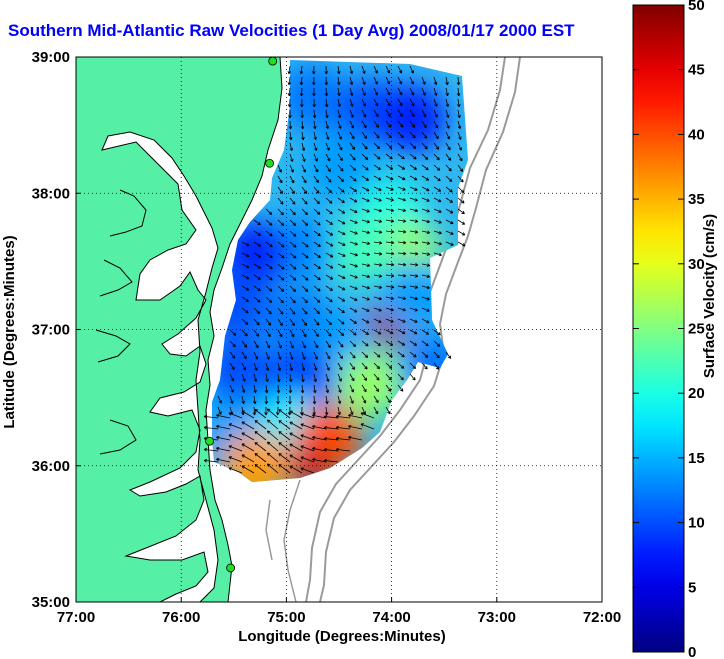 The width and height of the screenshot is (724, 659). I want to click on x-tick-label: 75:00, so click(286, 617).